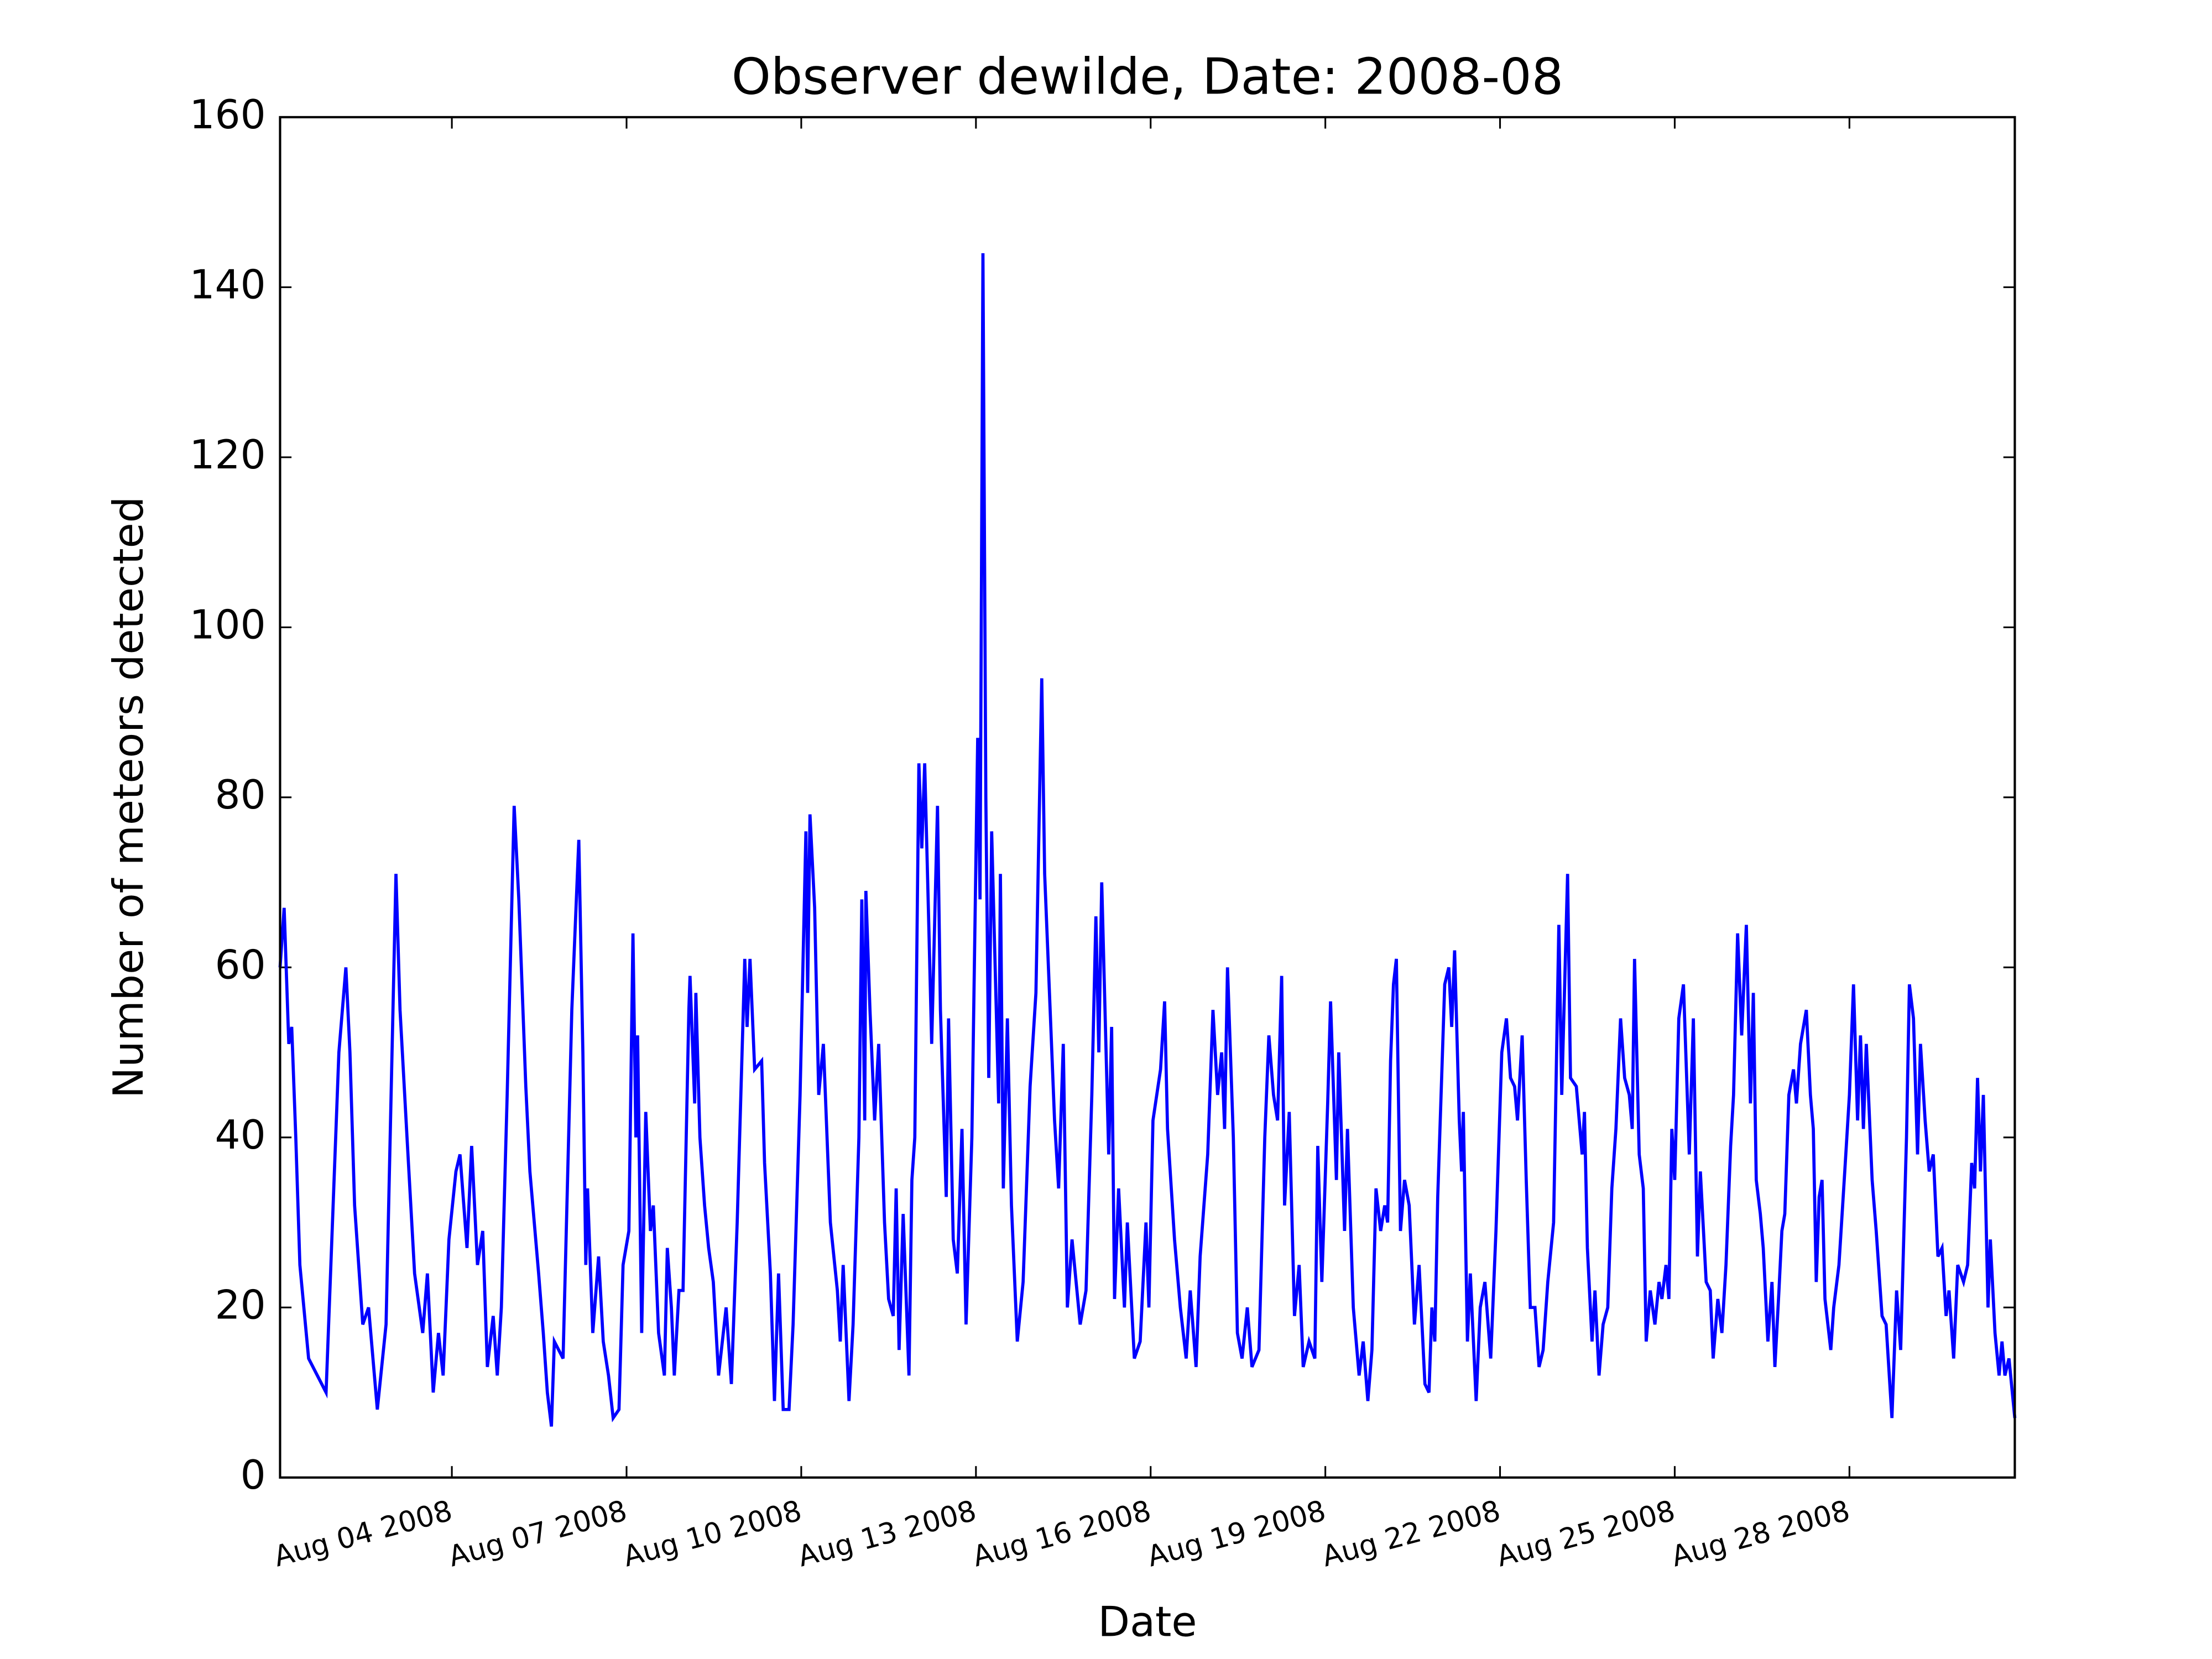 The height and width of the screenshot is (1659, 2212). What do you see at coordinates (241, 1136) in the screenshot?
I see `y-tick-label: 40` at bounding box center [241, 1136].